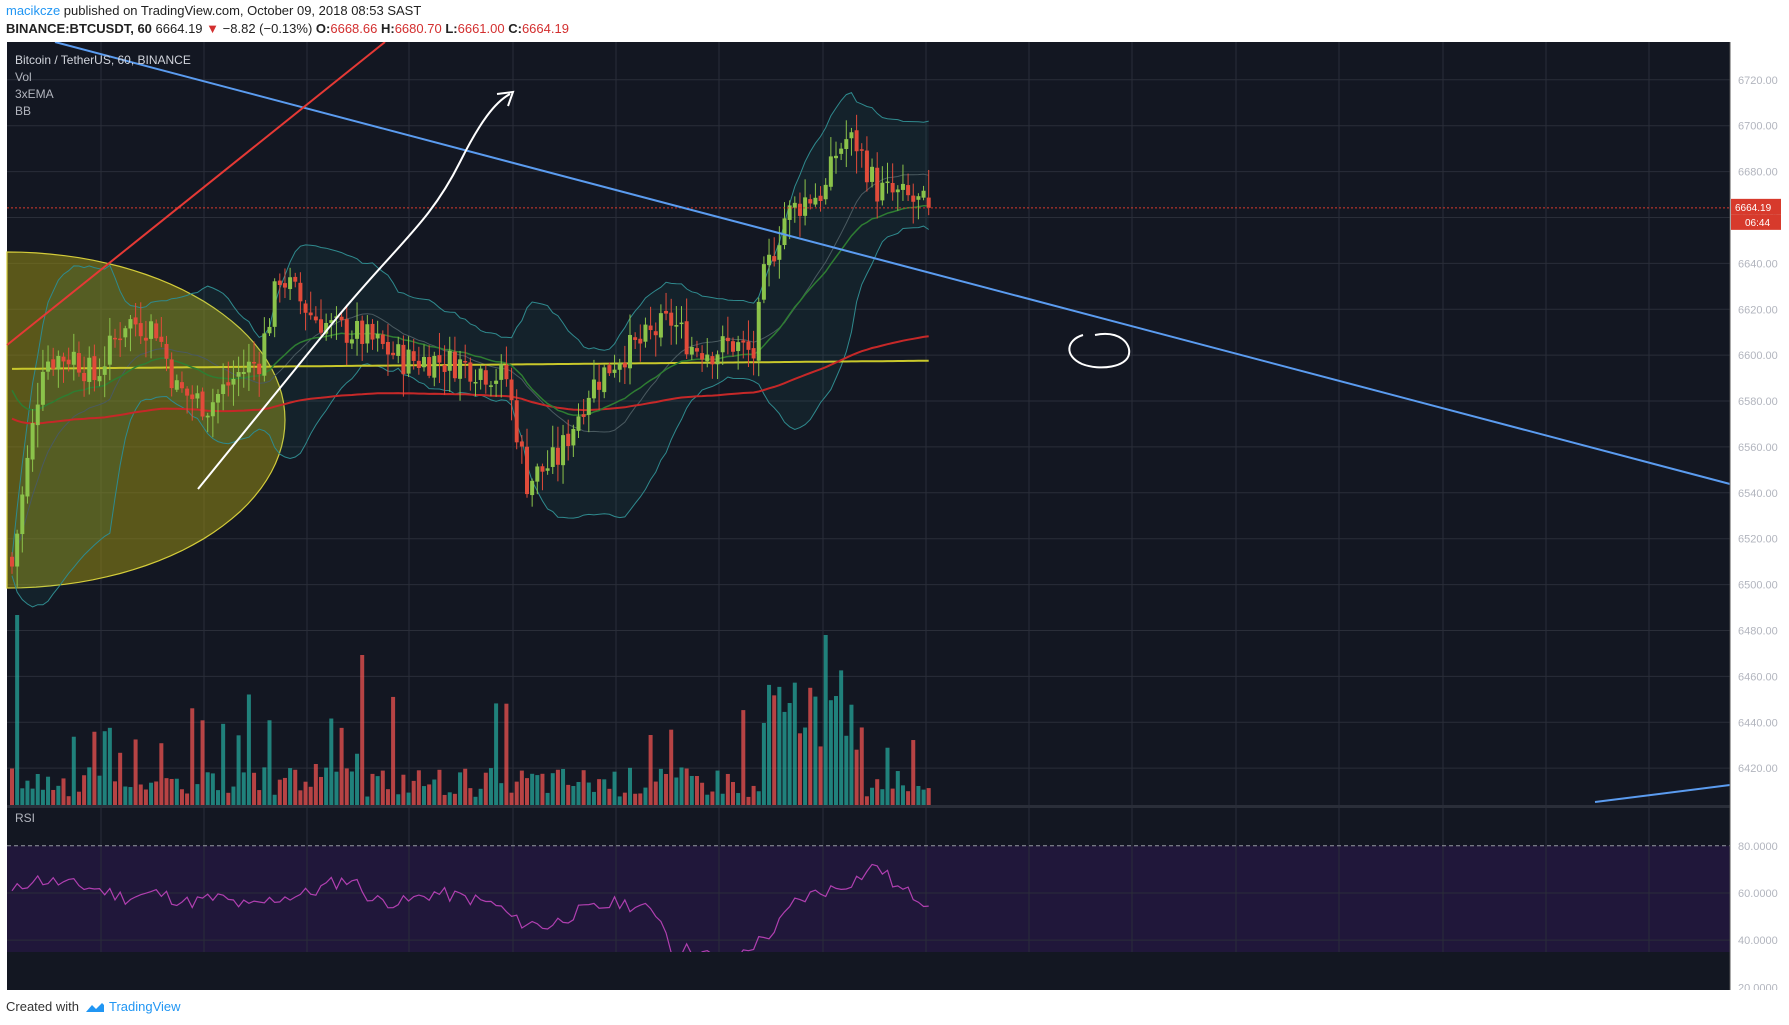 The image size is (1789, 1025). I want to click on legend-item-ema: 3xEMA, so click(34, 94).